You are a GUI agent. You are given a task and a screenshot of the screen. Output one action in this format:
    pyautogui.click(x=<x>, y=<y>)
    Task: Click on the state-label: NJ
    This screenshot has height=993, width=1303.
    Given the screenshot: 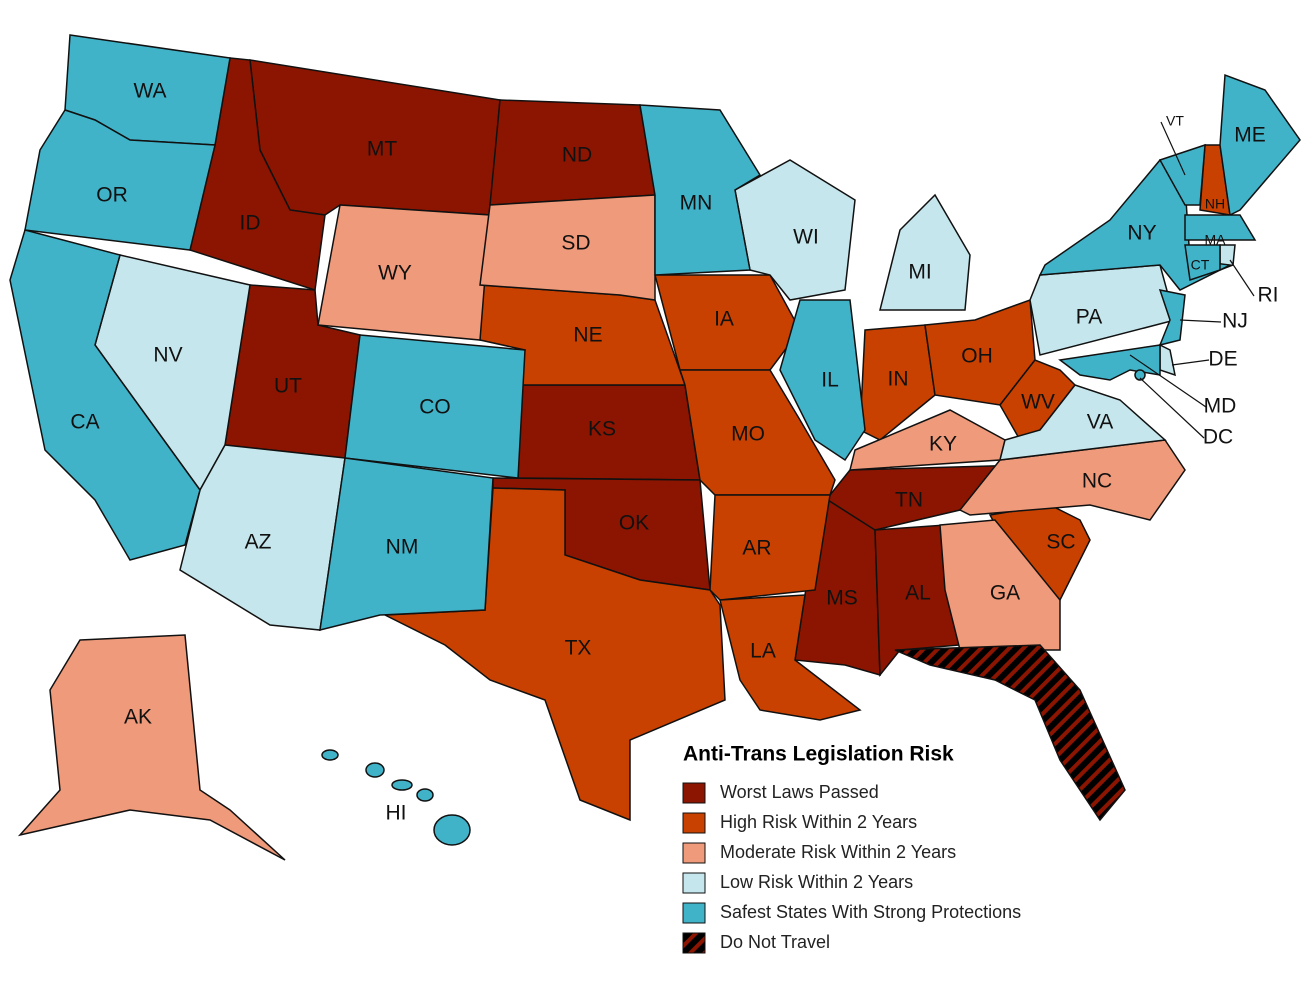 What is the action you would take?
    pyautogui.click(x=1235, y=321)
    